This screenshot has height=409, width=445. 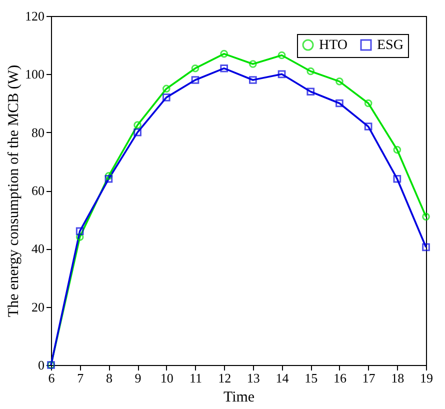 What do you see at coordinates (14, 191) in the screenshot?
I see `y-axis-title: The energy consumption of the MCB (W)` at bounding box center [14, 191].